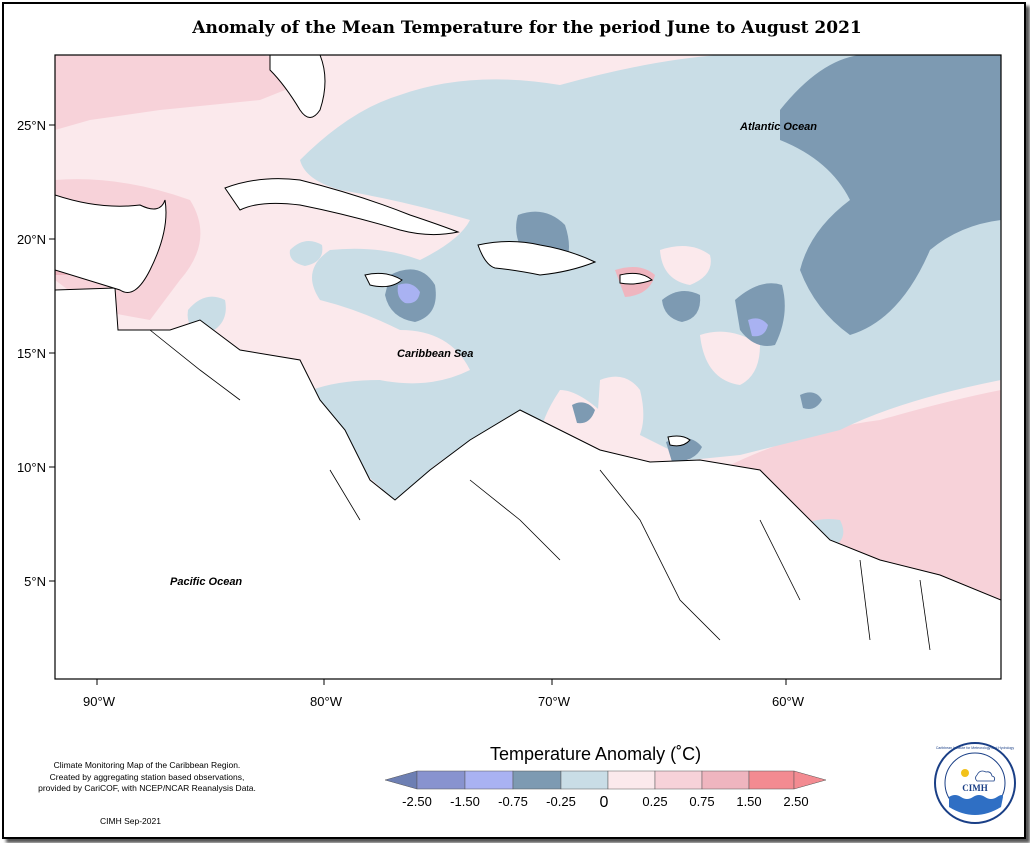 This screenshot has width=1030, height=843. I want to click on label-atlantic-ocean: Atlantic Ocean, so click(778, 127).